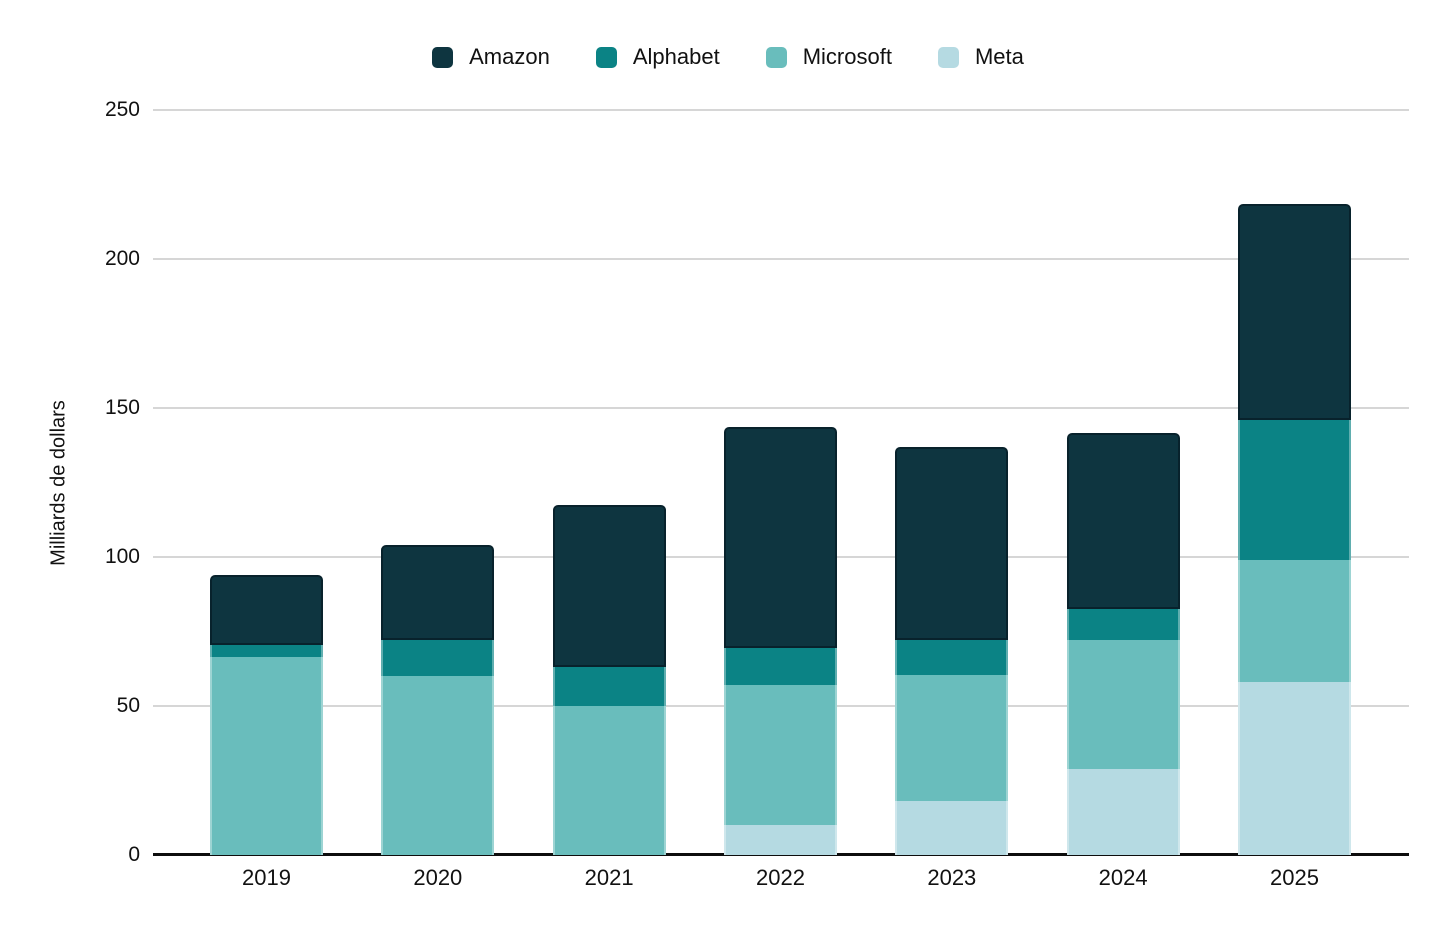 The width and height of the screenshot is (1456, 935). Describe the element at coordinates (952, 828) in the screenshot. I see `bar-segment-2023-meta` at that location.